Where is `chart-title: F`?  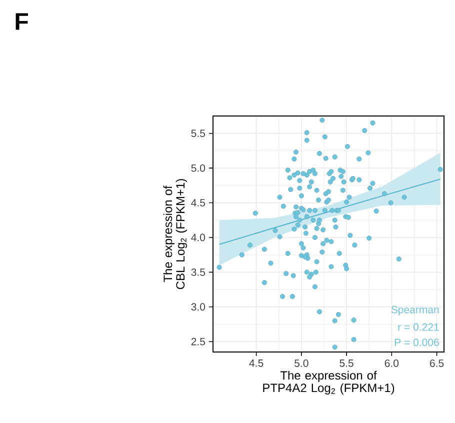
chart-title: F is located at coordinates (22, 21).